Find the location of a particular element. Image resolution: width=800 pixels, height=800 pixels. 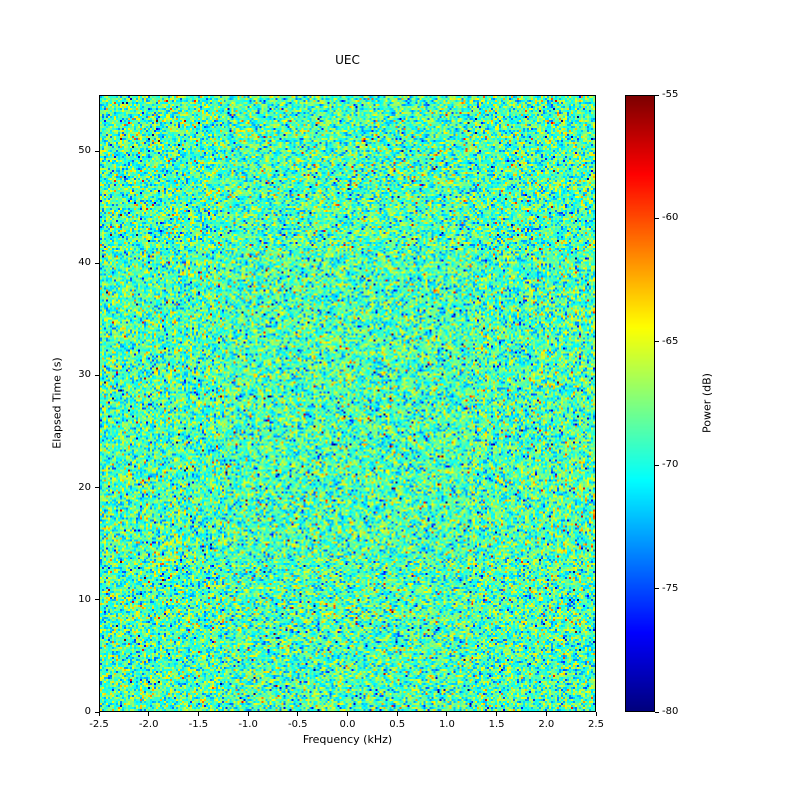

colorbar-tick-label: -70 is located at coordinates (670, 465).